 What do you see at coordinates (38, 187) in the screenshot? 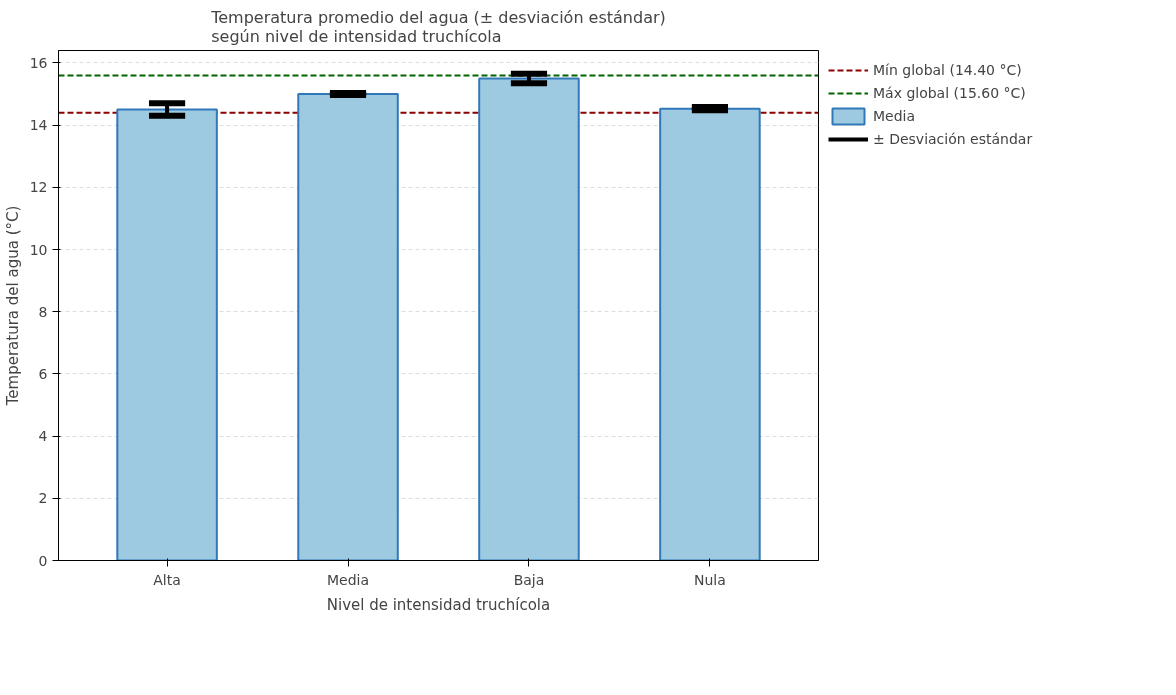
I see `y-tick-label: 12` at bounding box center [38, 187].